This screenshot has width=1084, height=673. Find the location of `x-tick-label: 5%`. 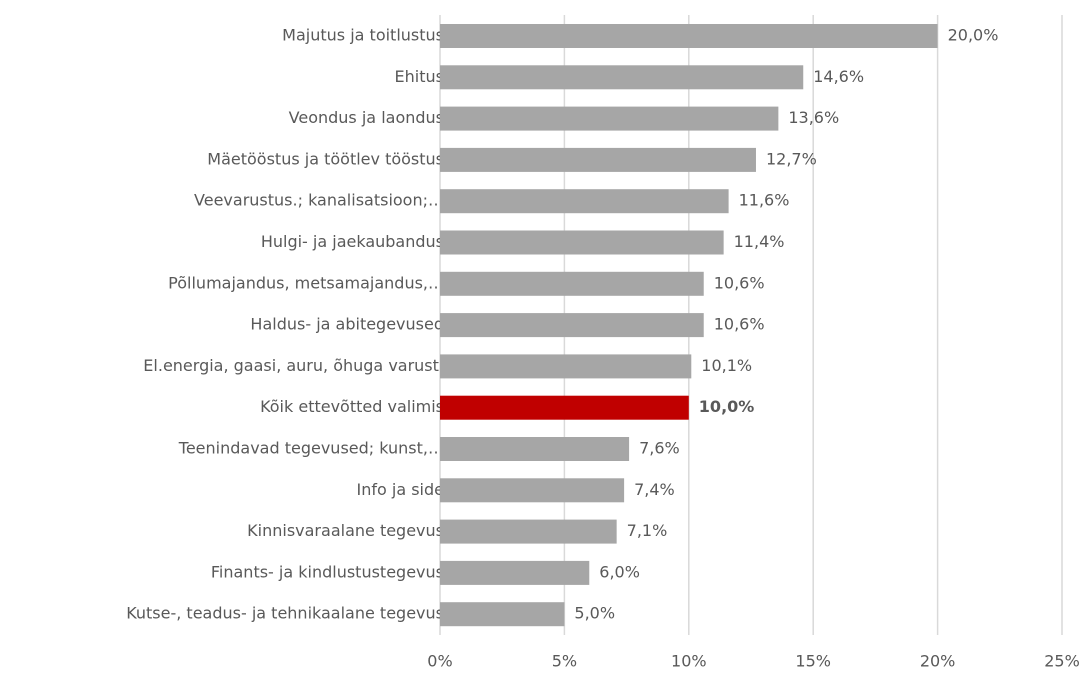

x-tick-label: 5% is located at coordinates (564, 661).